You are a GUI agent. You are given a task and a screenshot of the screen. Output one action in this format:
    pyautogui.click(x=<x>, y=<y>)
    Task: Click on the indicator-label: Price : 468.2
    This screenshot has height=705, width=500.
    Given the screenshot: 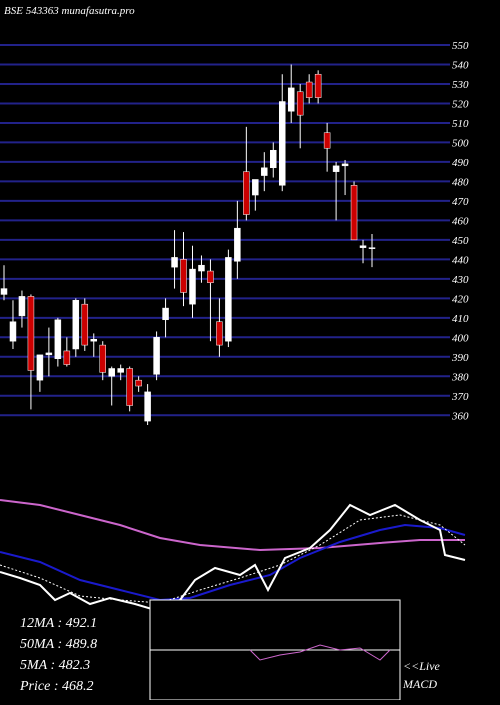 What is the action you would take?
    pyautogui.click(x=56, y=686)
    